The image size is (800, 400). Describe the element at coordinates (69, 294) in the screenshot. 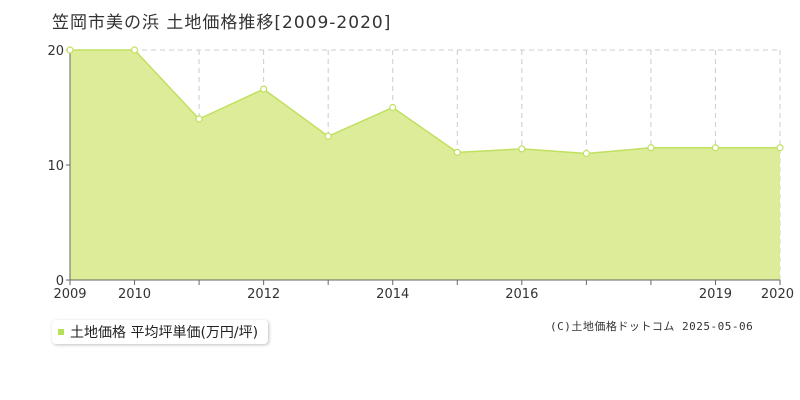

I see `x-tick-label: 2009` at that location.